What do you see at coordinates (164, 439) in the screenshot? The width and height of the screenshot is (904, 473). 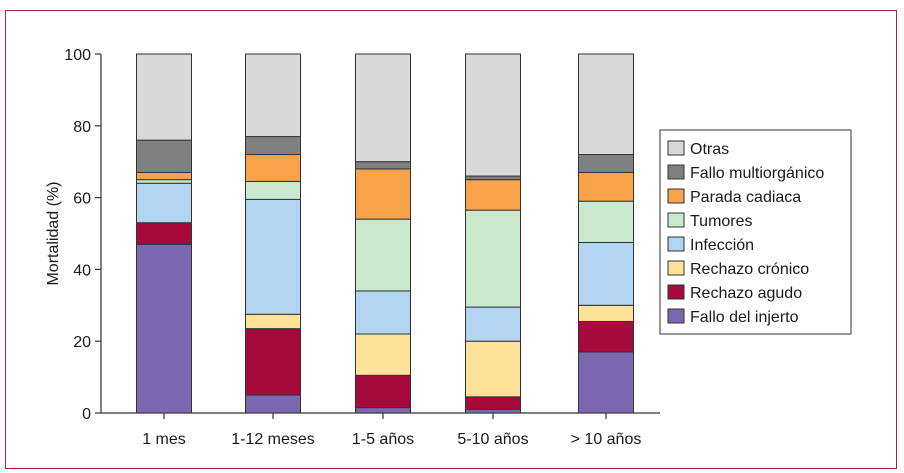 I see `x-tick-label: 1 mes` at bounding box center [164, 439].